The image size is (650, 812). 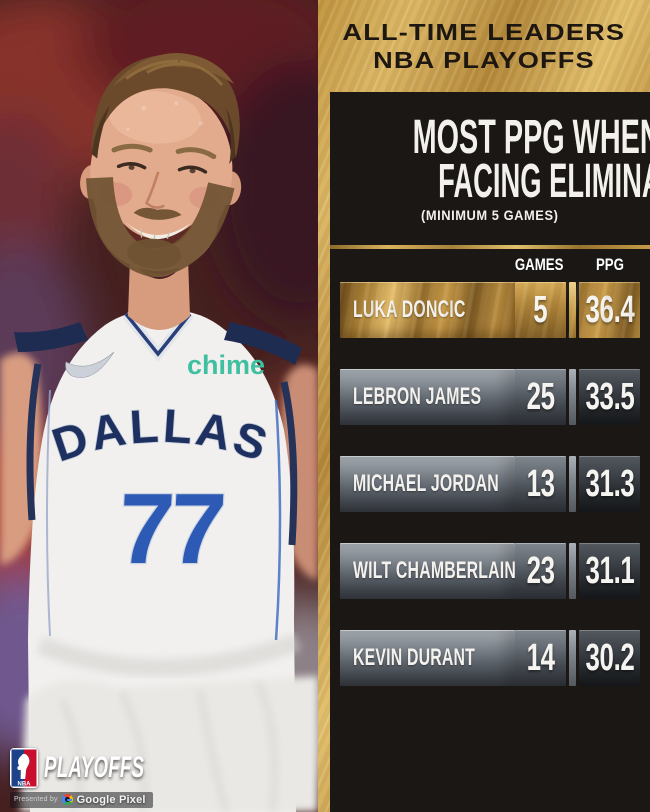 I want to click on top-banner: ALL-TIME LEADERS NBA PLAYOFFS, so click(x=484, y=46).